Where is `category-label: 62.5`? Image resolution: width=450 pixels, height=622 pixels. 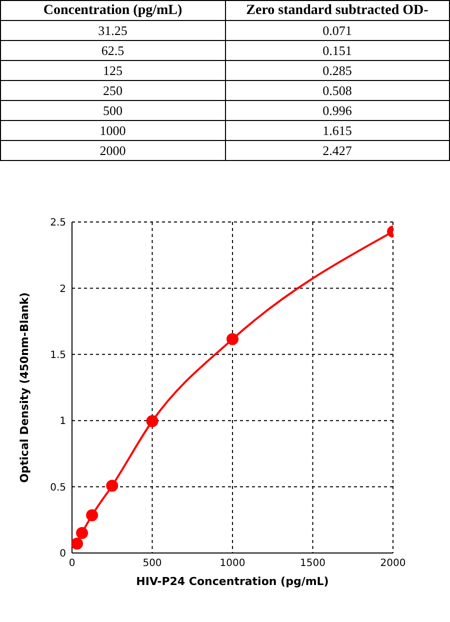
category-label: 62.5 is located at coordinates (112, 50).